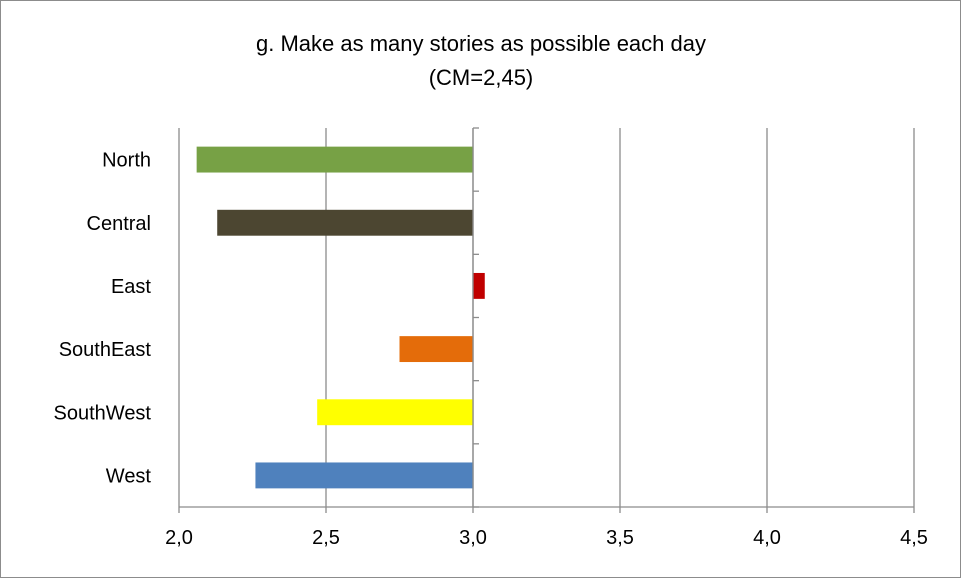 The height and width of the screenshot is (579, 961). What do you see at coordinates (479, 285) in the screenshot?
I see `bar-east` at bounding box center [479, 285].